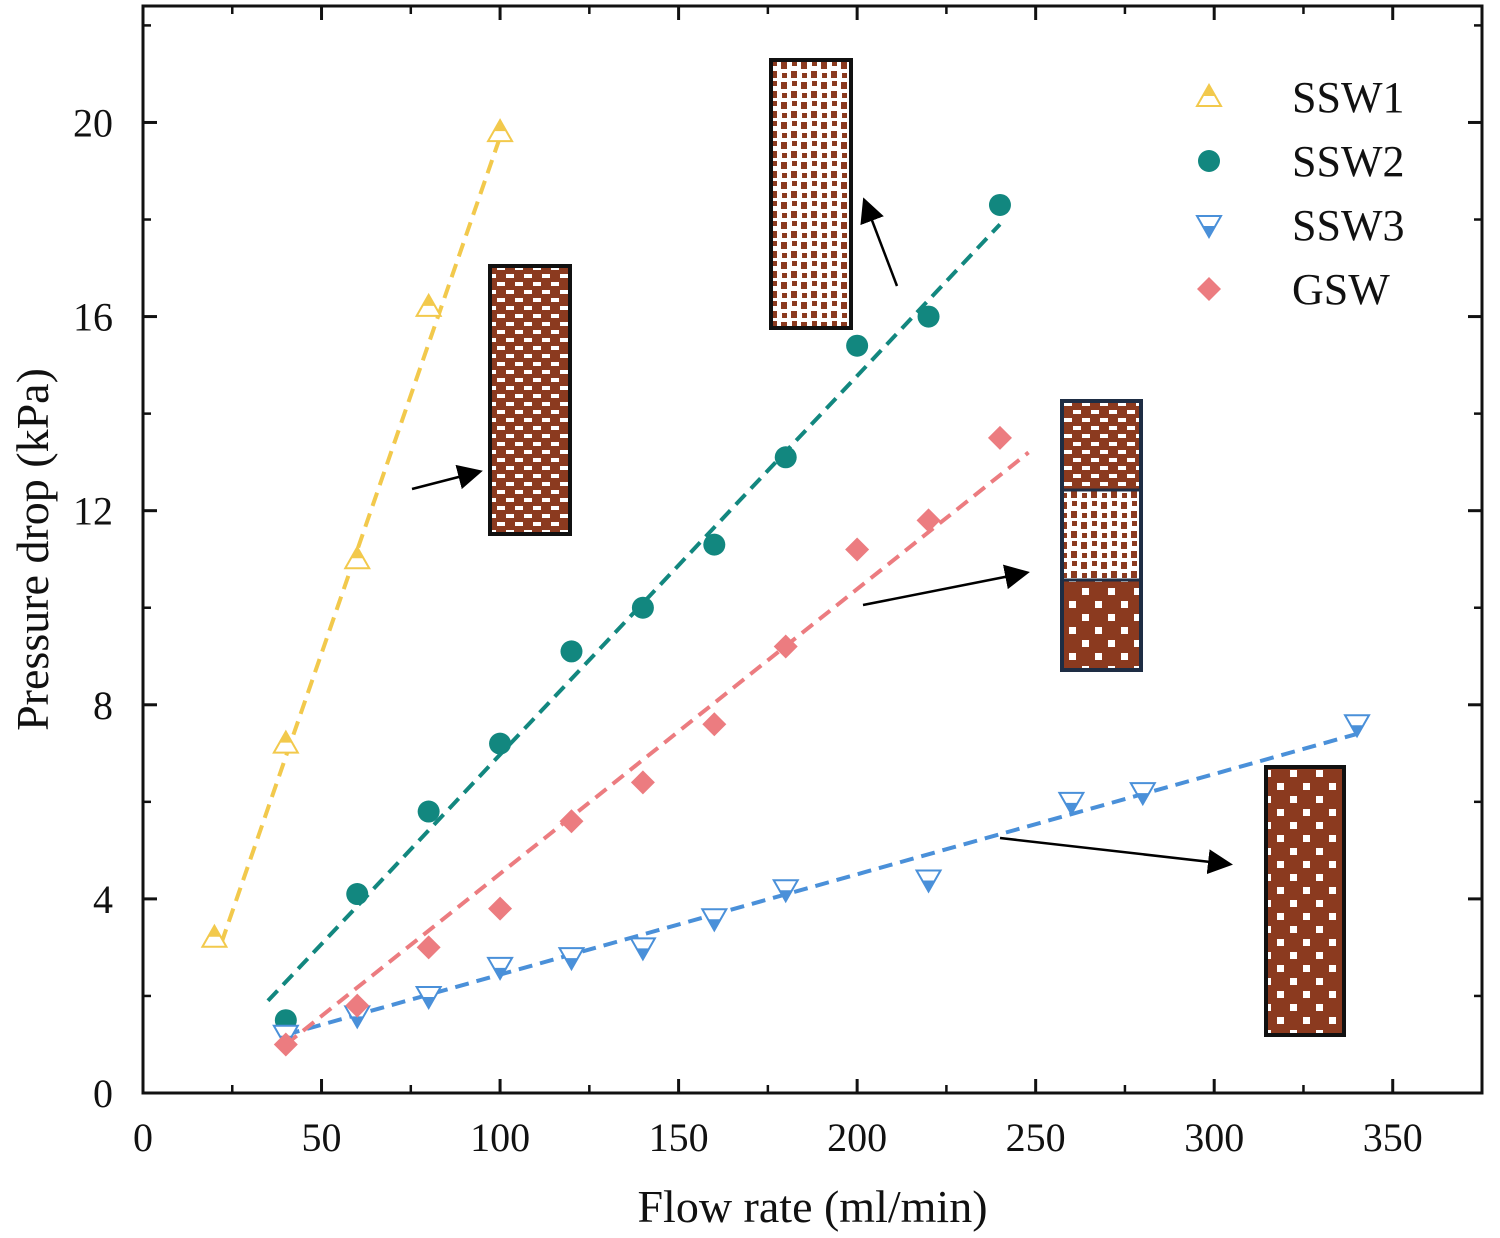  I want to click on y-tick-label: 0, so click(103, 1093).